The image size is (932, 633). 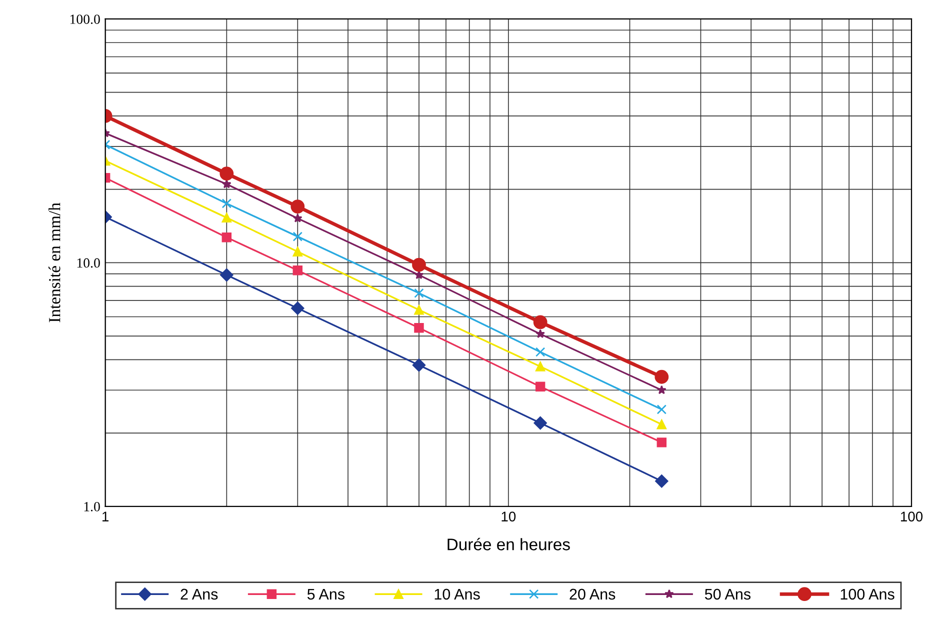 I want to click on y-axis-title: Intensité en mm/h, so click(x=54, y=262).